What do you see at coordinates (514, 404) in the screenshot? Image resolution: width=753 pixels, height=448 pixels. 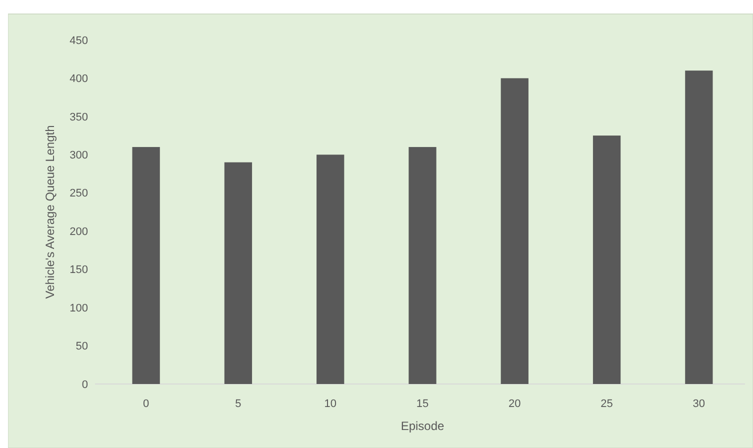 I see `x-tick-label: 20` at bounding box center [514, 404].